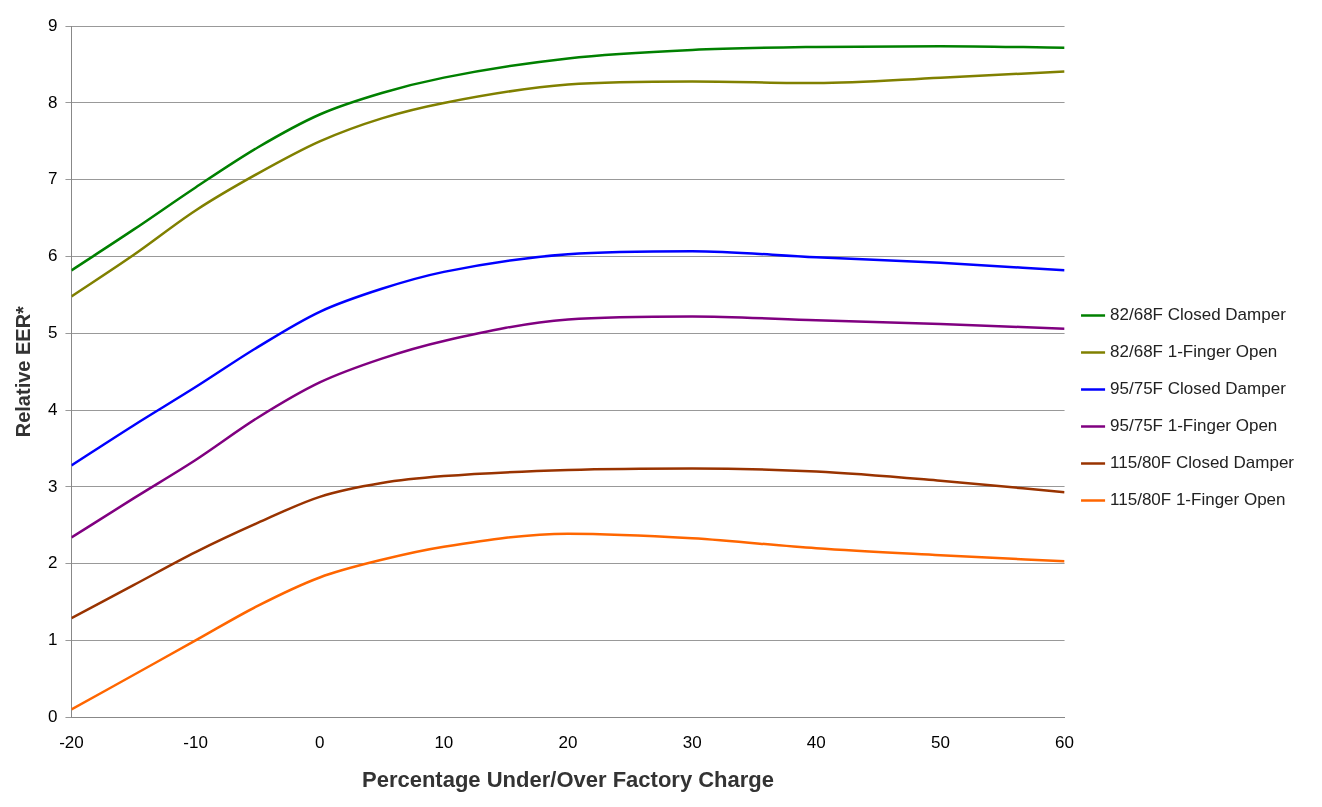 The height and width of the screenshot is (807, 1322). What do you see at coordinates (444, 743) in the screenshot?
I see `x-tick-label: 10` at bounding box center [444, 743].